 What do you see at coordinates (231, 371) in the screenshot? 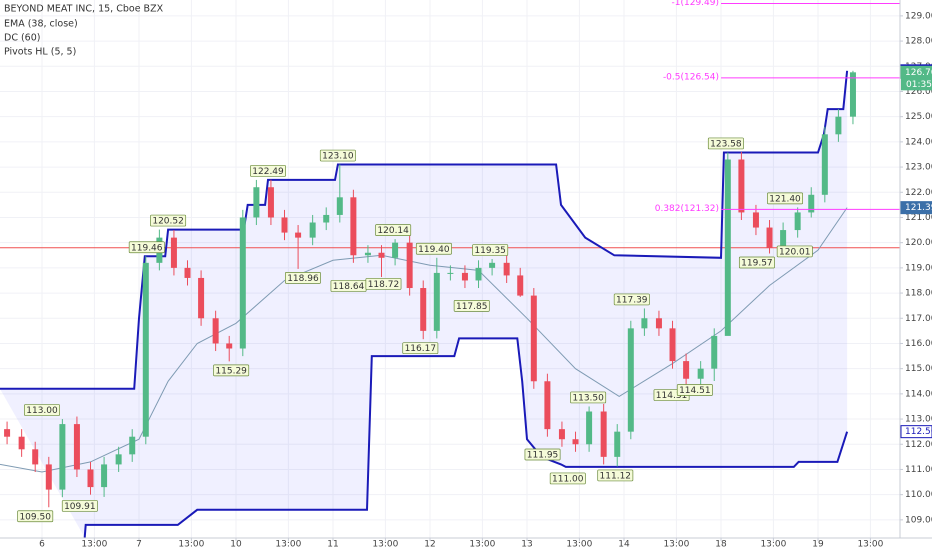
I see `pivot-label: 115.29` at bounding box center [231, 371].